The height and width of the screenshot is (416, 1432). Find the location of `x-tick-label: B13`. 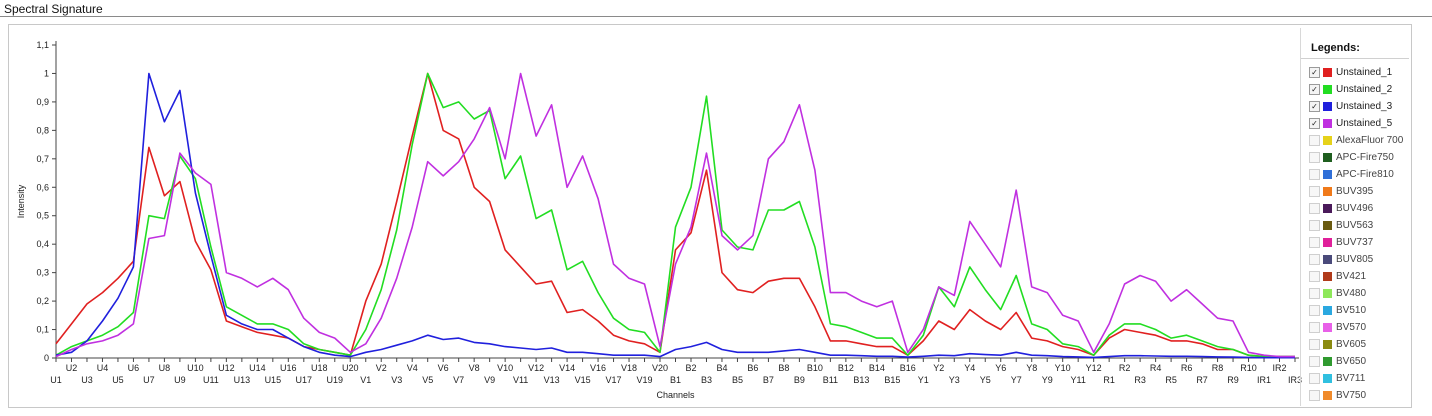

x-tick-label: B13 is located at coordinates (861, 380).